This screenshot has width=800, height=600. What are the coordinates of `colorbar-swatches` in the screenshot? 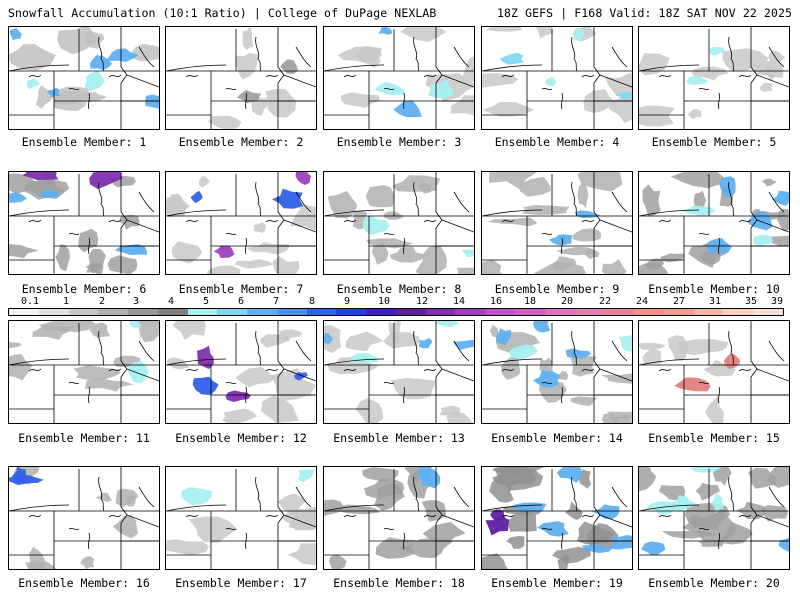 It's located at (396, 312).